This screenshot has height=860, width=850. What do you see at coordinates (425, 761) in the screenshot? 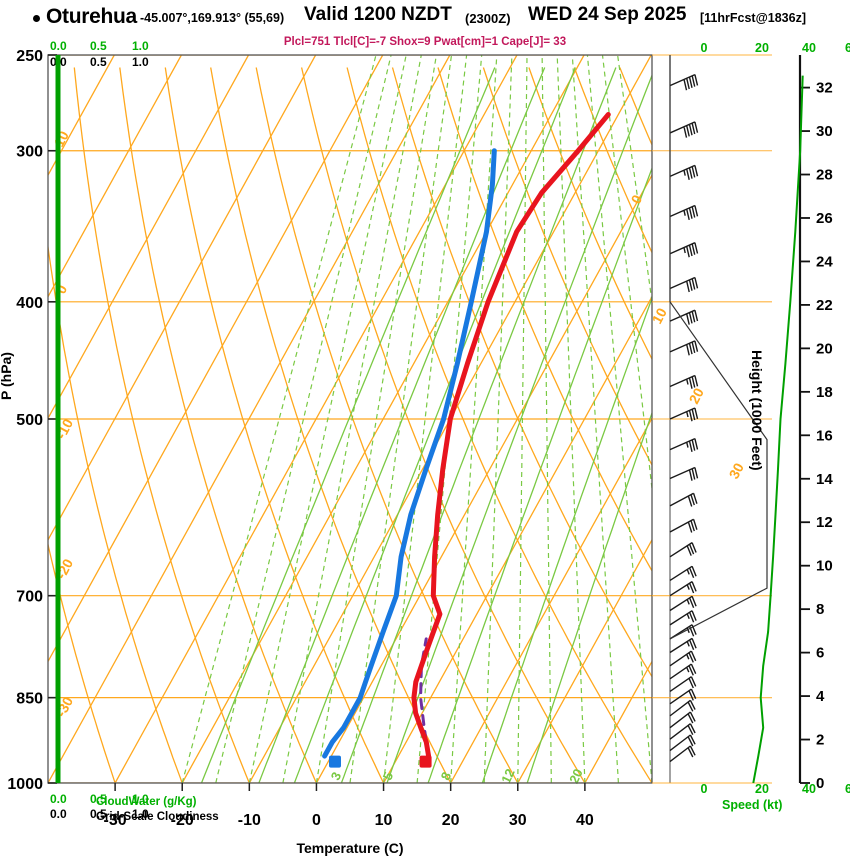
I see `surface-temperature-marker` at bounding box center [425, 761].